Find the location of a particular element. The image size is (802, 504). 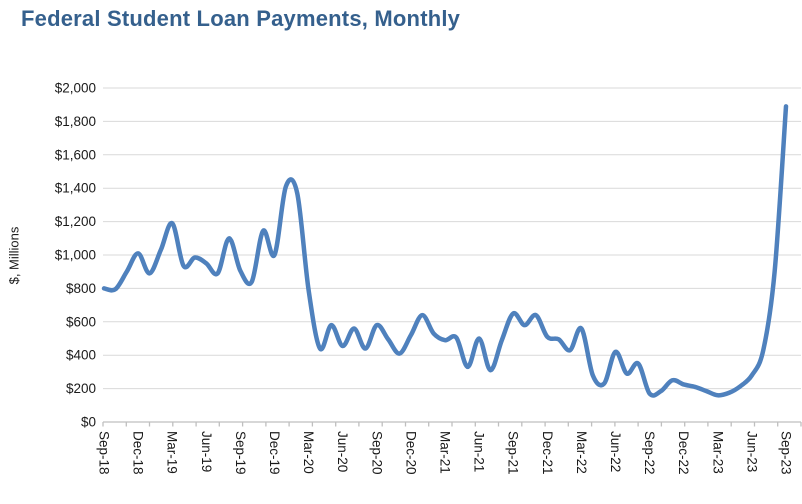

y-axis-tick-label: $400 is located at coordinates (81, 355).